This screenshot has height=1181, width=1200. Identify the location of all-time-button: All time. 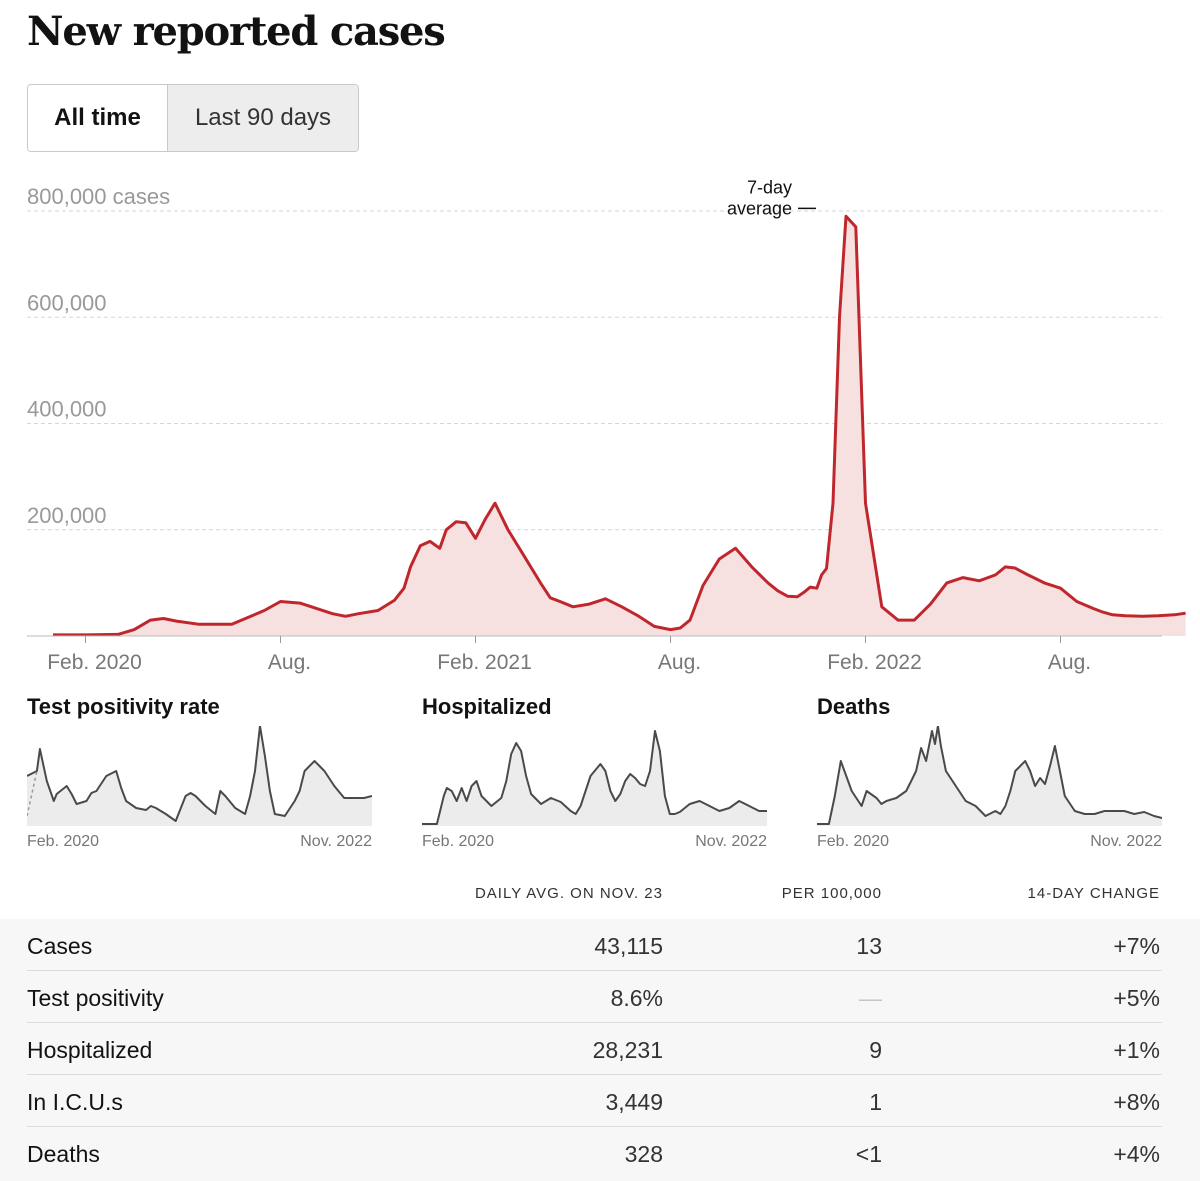
(97, 118).